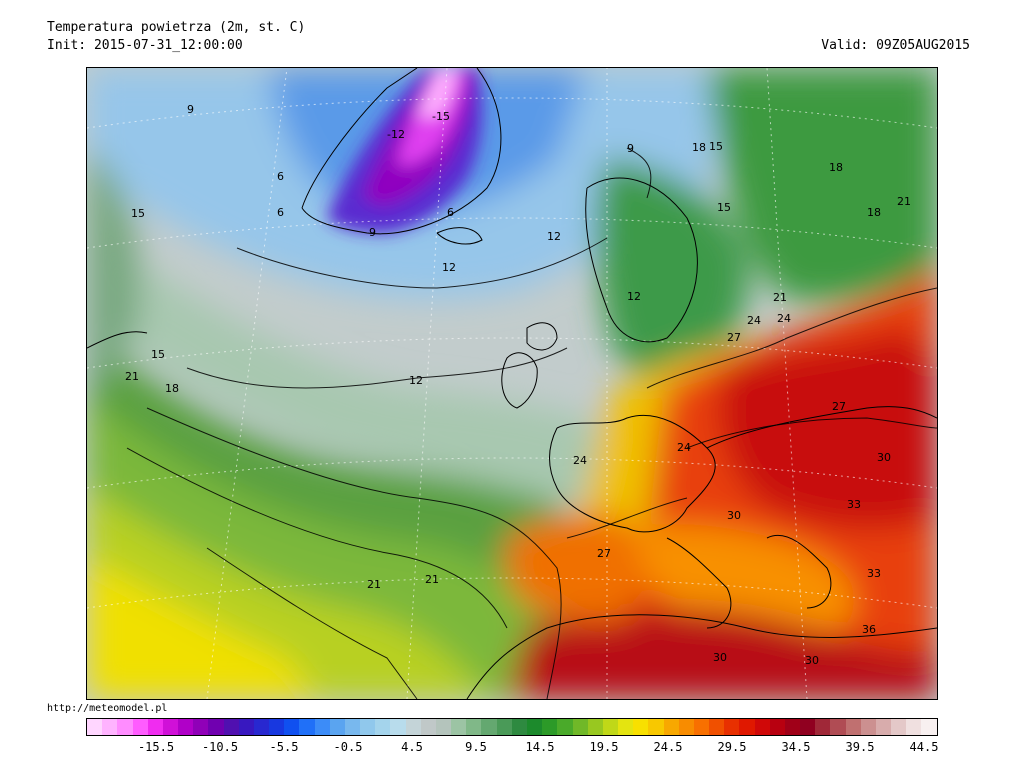 This screenshot has height=768, width=1024. I want to click on legend-tick-label: 24.5, so click(668, 747).